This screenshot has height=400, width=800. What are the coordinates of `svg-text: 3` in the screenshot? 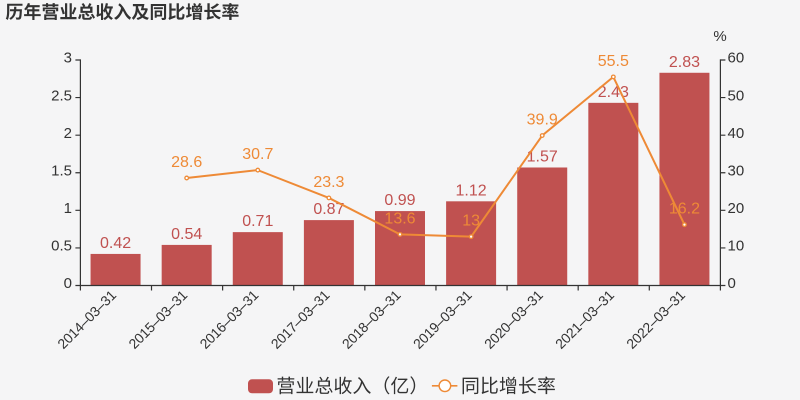 It's located at (68, 58).